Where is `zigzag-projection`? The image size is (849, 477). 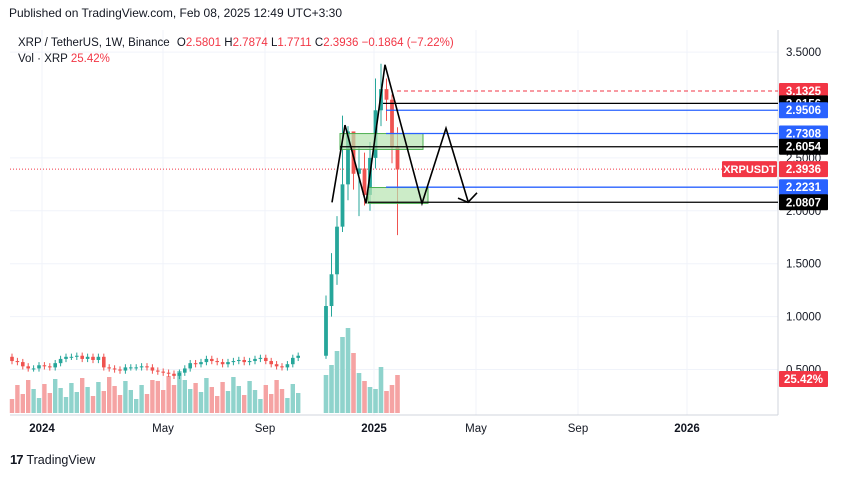 zigzag-projection is located at coordinates (400, 135).